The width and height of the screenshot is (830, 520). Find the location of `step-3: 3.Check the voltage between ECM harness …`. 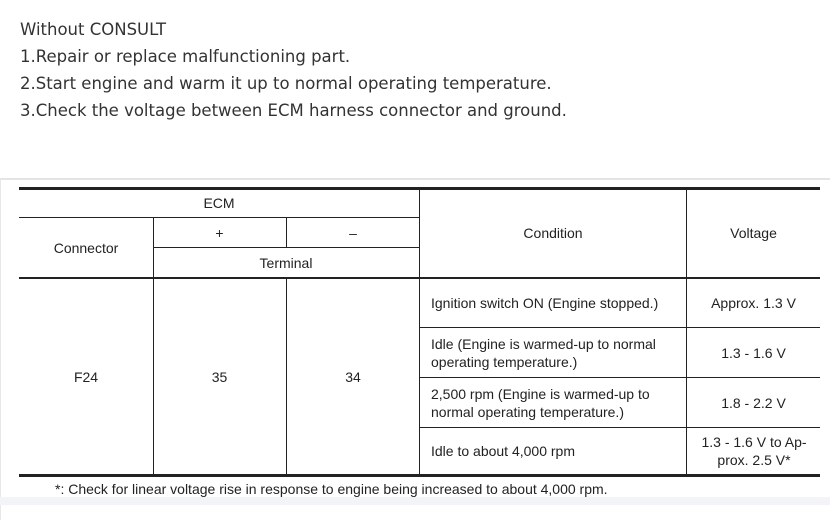

step-3: 3.Check the voltage between ECM harness … is located at coordinates (293, 110).